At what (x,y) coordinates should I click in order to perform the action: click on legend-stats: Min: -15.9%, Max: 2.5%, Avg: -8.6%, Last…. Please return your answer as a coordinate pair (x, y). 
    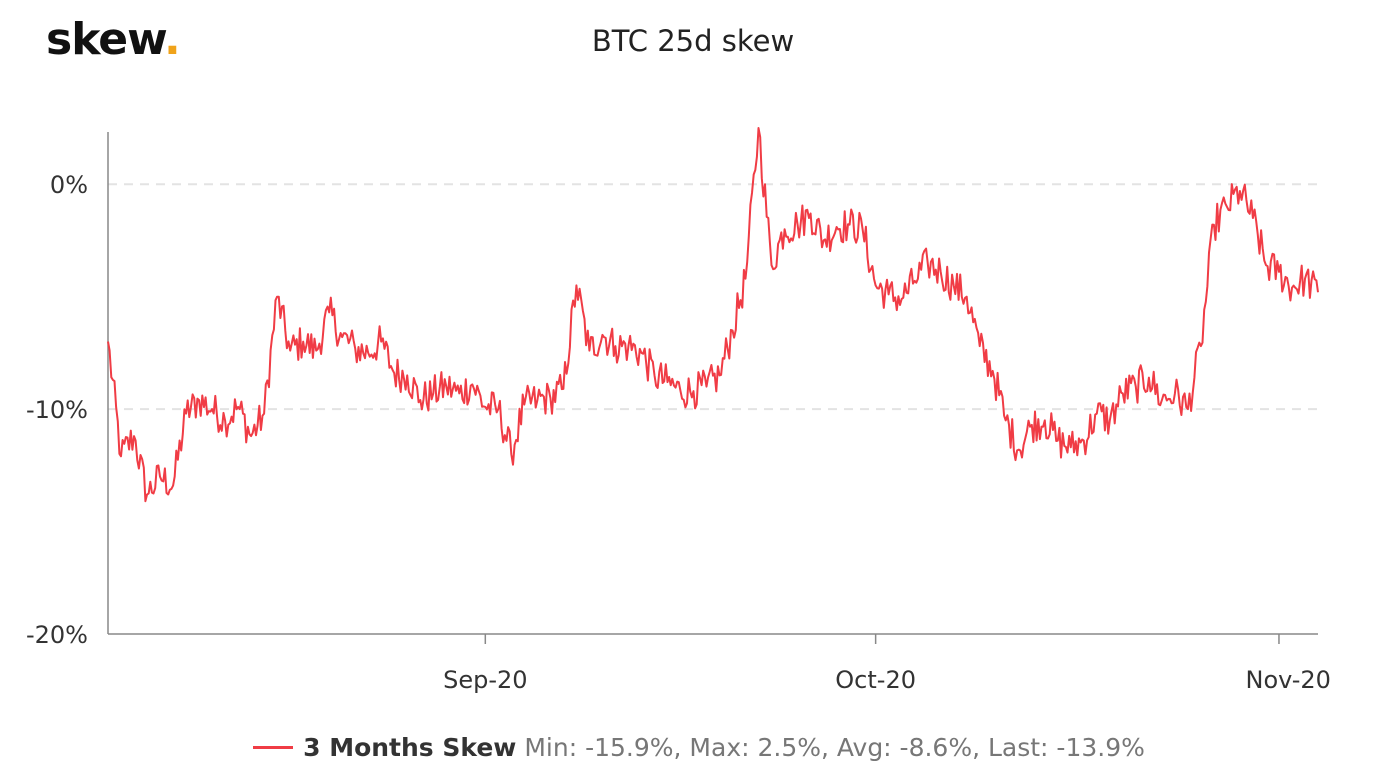
    Looking at the image, I should click on (834, 747).